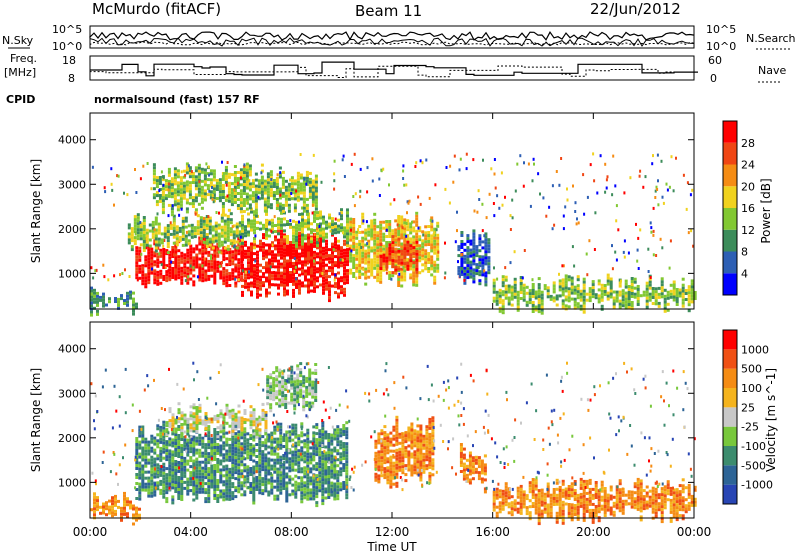 This screenshot has height=554, width=800. I want to click on power-y-label: Slant Range [km], so click(36, 211).